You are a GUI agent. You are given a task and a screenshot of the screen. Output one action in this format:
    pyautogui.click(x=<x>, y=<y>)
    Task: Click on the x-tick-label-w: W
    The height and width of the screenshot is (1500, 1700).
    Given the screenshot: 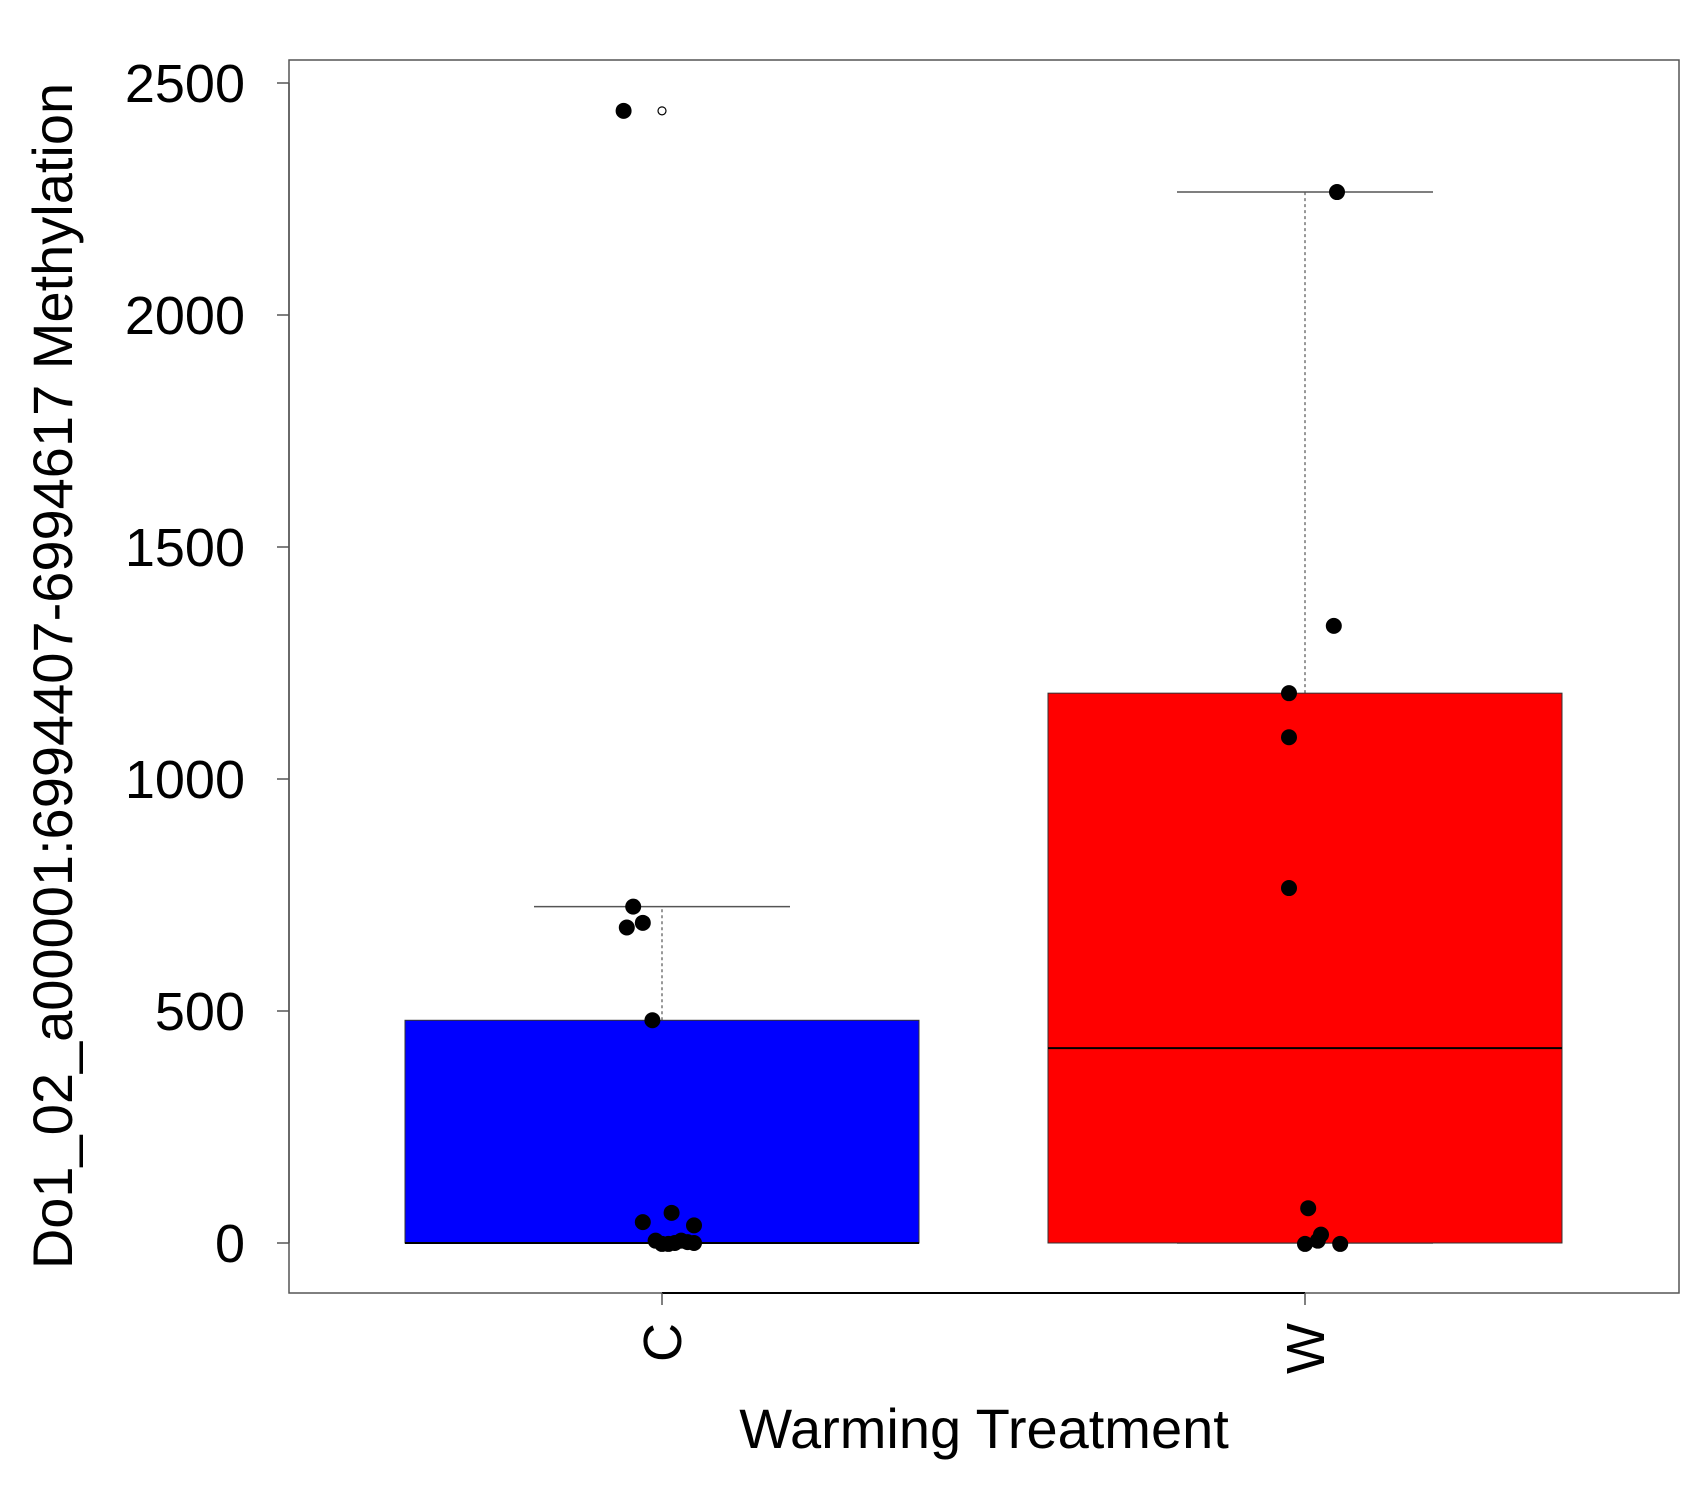 What is the action you would take?
    pyautogui.click(x=1306, y=1348)
    